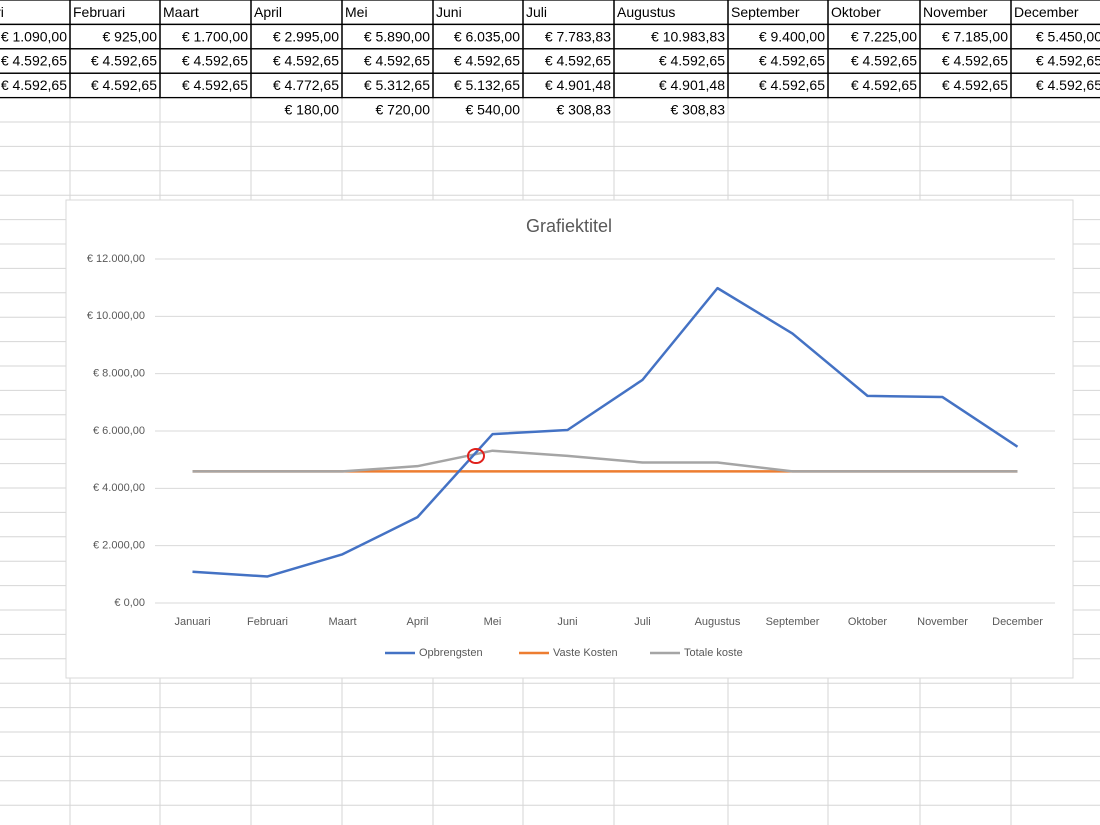 Image resolution: width=1100 pixels, height=825 pixels. What do you see at coordinates (585, 653) in the screenshot?
I see `legend-label: Vaste Kosten` at bounding box center [585, 653].